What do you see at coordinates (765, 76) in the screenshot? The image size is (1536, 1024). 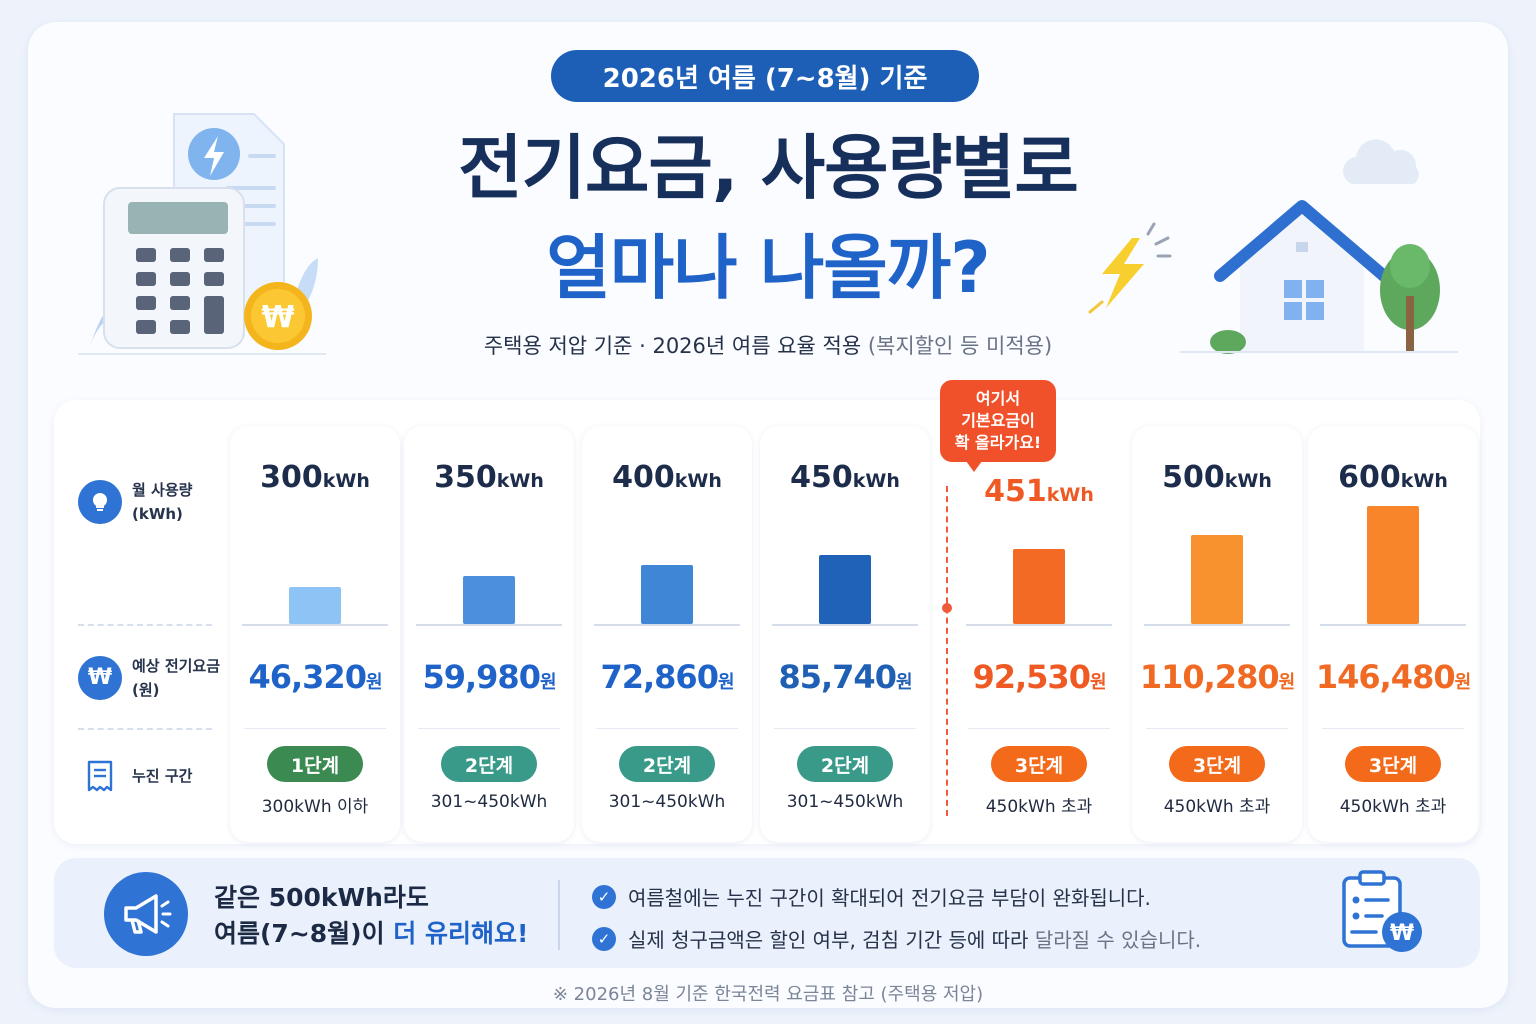 I see `season-pill: 2026년 여름 (7~8월) 기준` at bounding box center [765, 76].